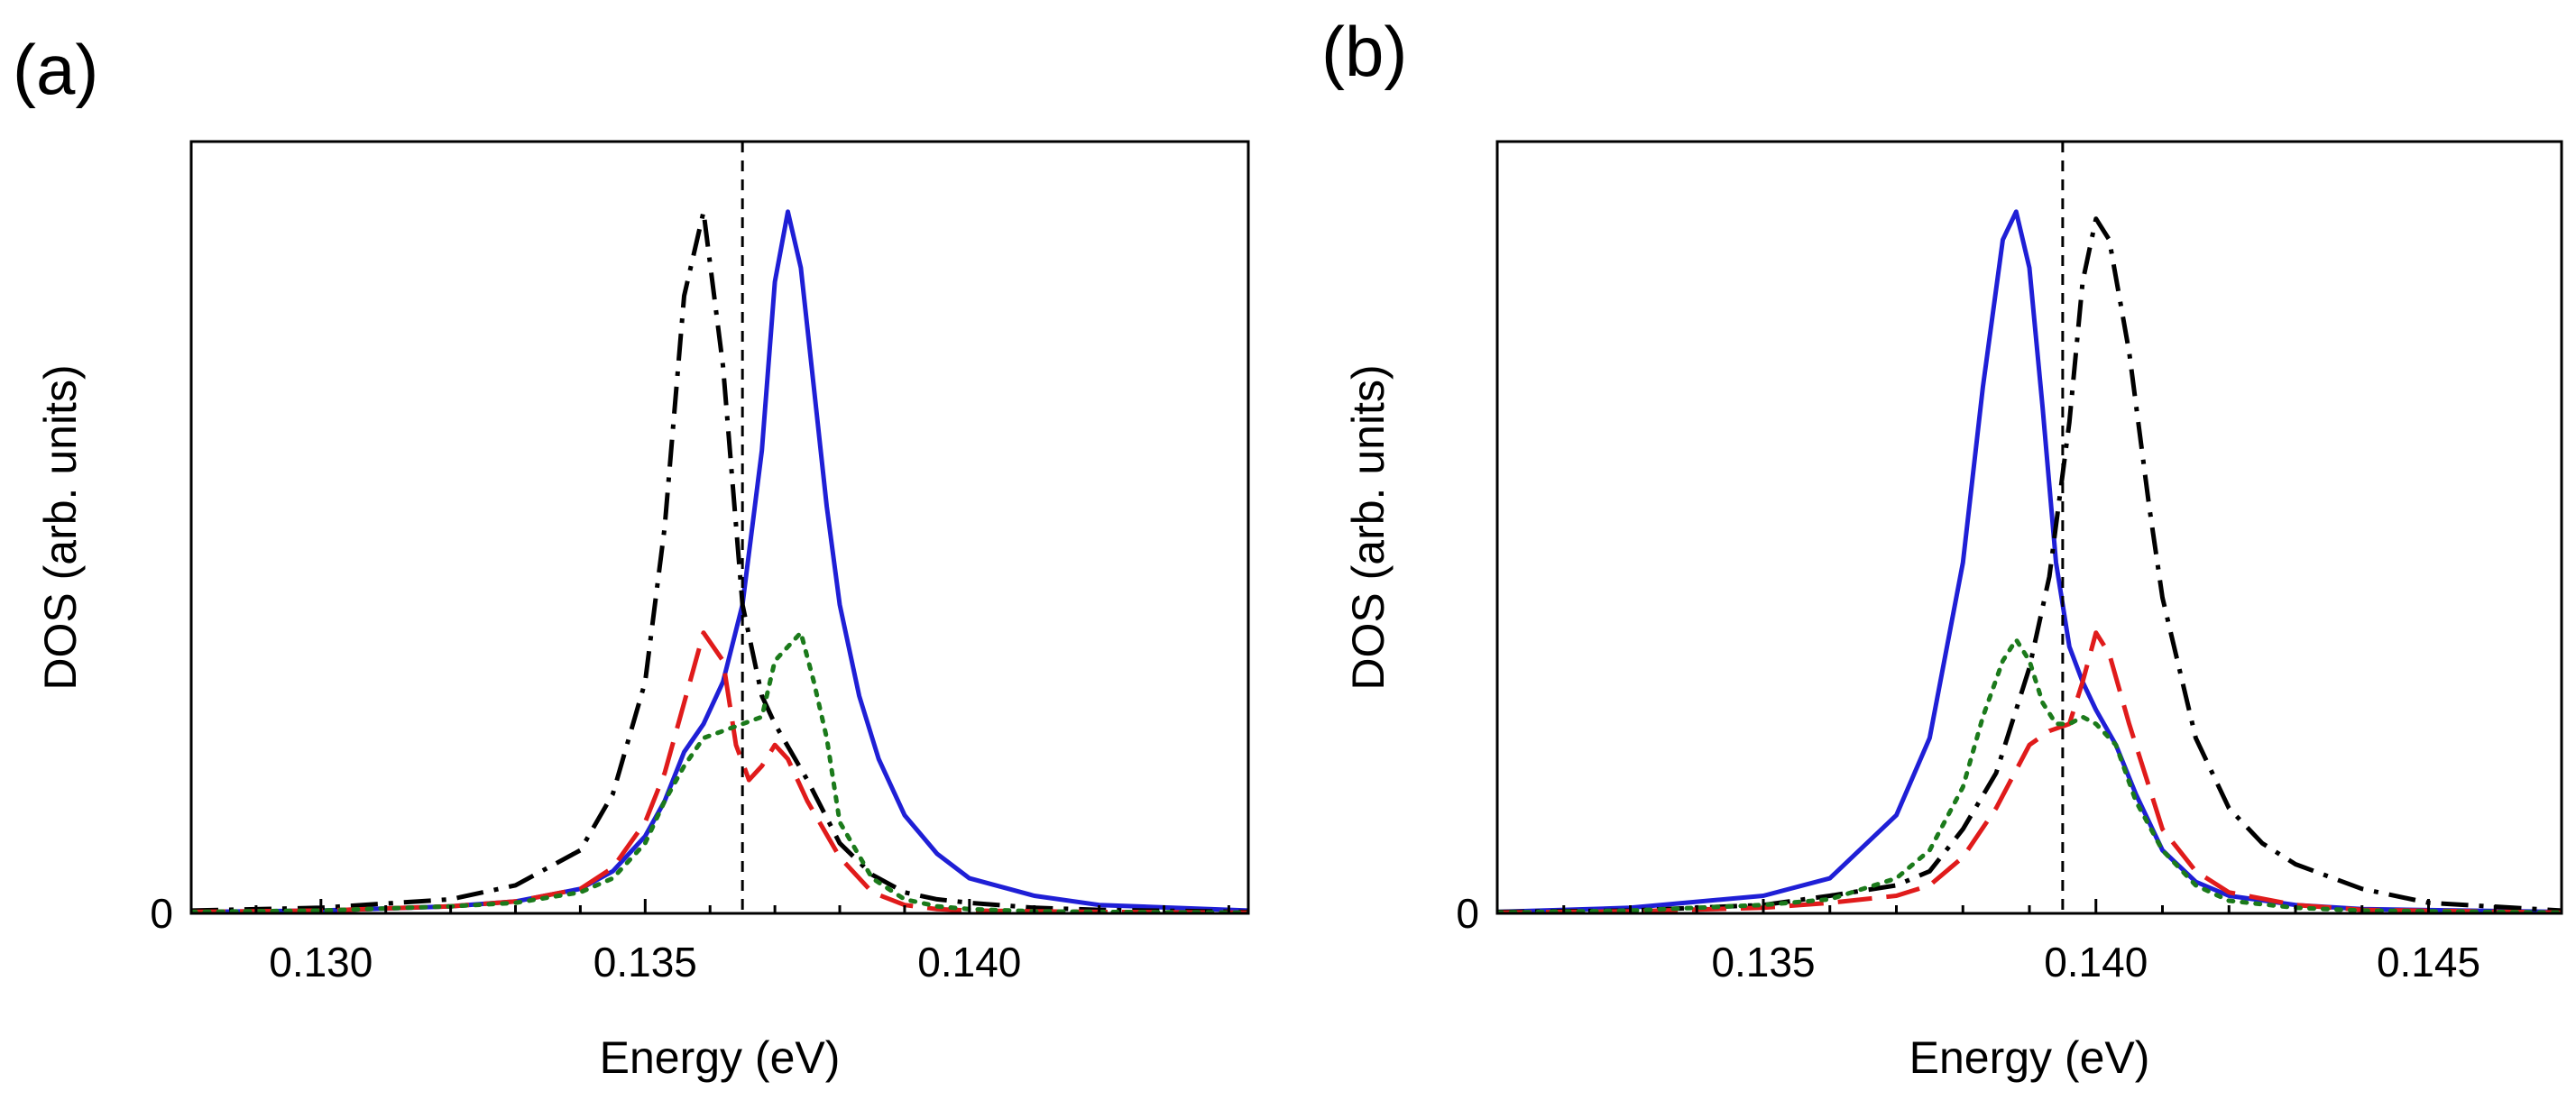  I want to click on panel-label: (a), so click(56, 69).